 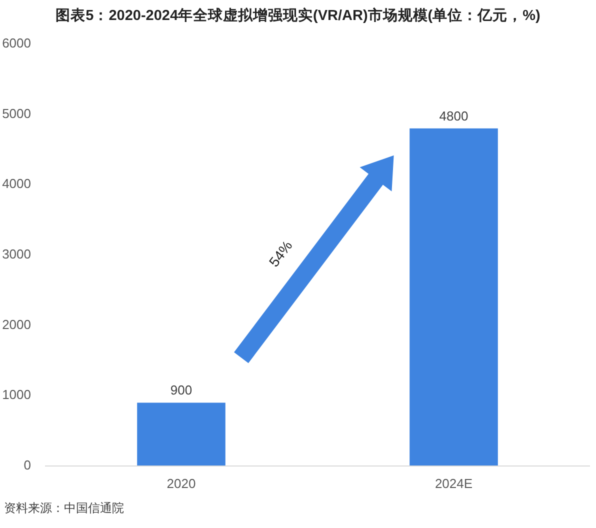 What do you see at coordinates (16, 42) in the screenshot?
I see `y-tick-label: 6000` at bounding box center [16, 42].